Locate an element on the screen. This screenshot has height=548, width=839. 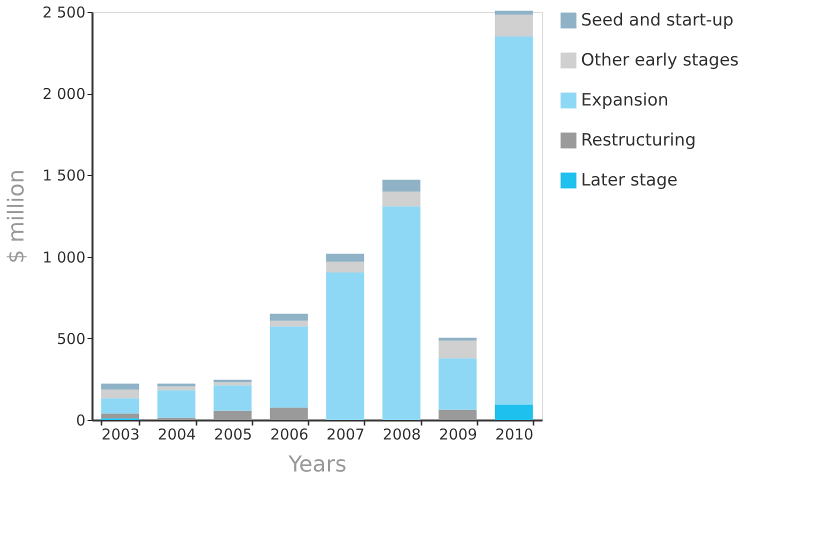
y-tick-label: 2 000 is located at coordinates (64, 94).